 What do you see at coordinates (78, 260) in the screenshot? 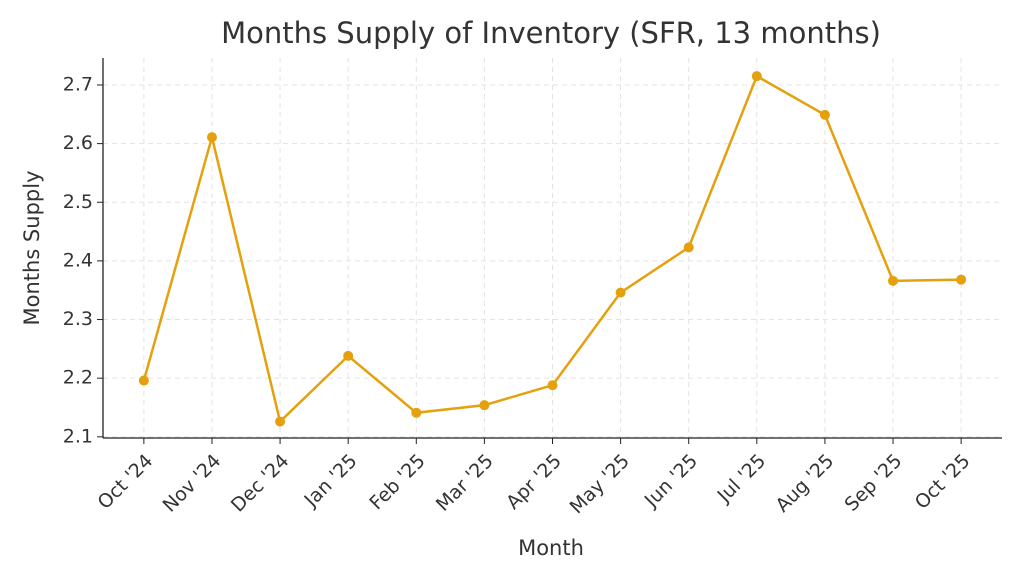
I see `y-tick-label: 2.4` at bounding box center [78, 260].